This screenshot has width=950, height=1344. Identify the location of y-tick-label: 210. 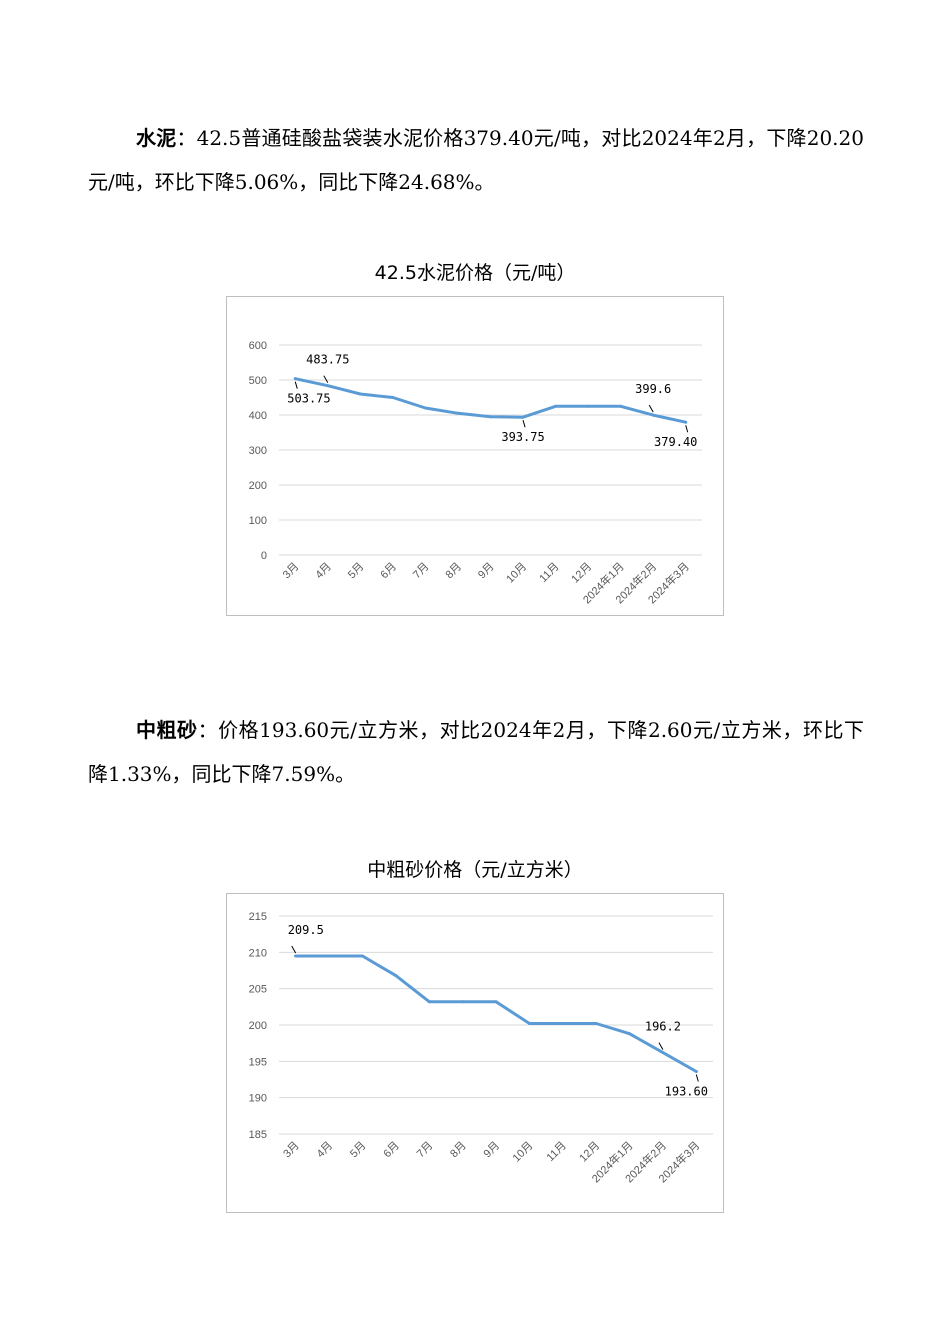
(258, 953).